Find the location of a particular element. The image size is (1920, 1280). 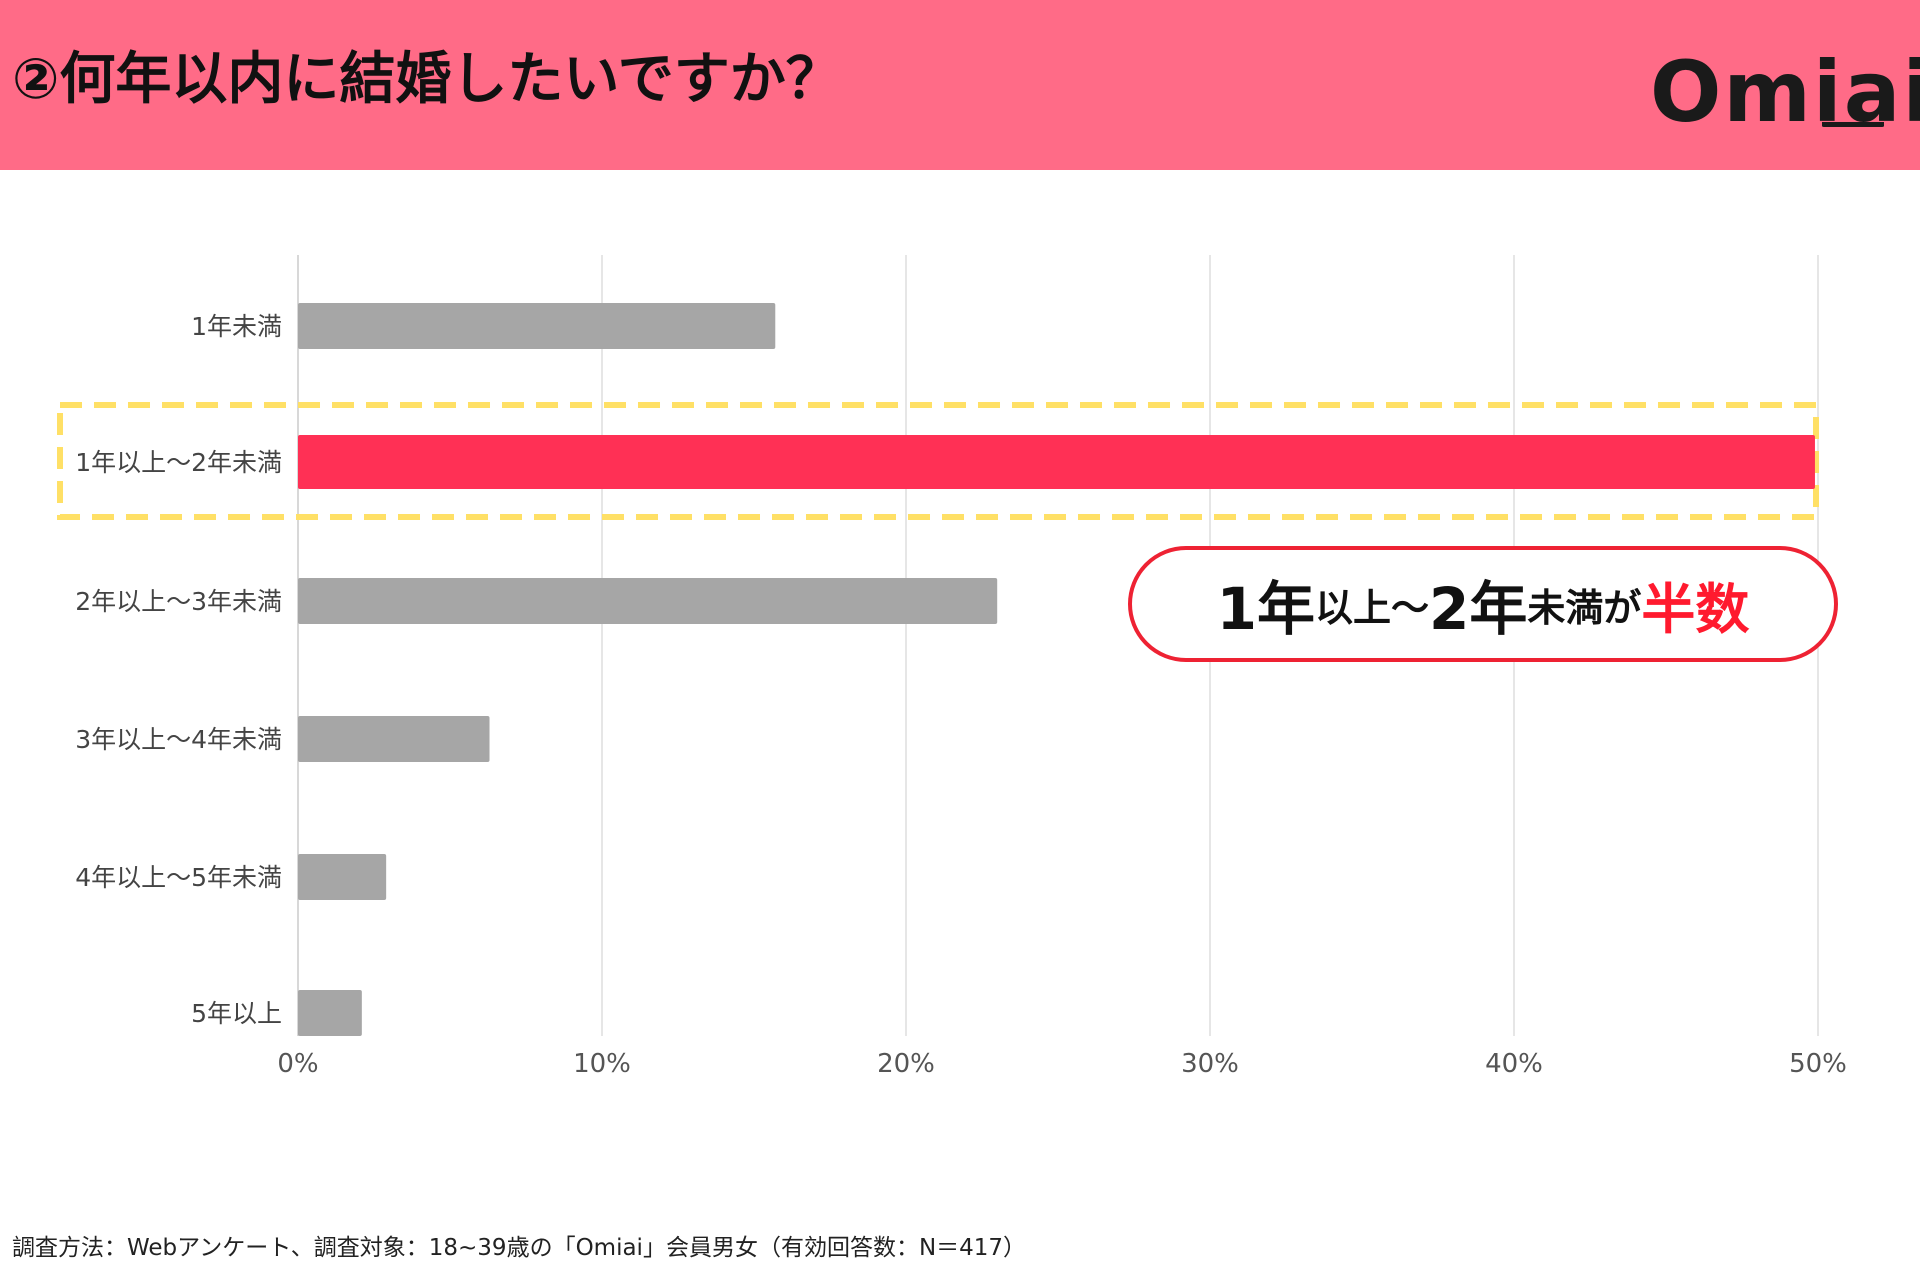

category-label: 2年以上～3年未満 is located at coordinates (178, 601).